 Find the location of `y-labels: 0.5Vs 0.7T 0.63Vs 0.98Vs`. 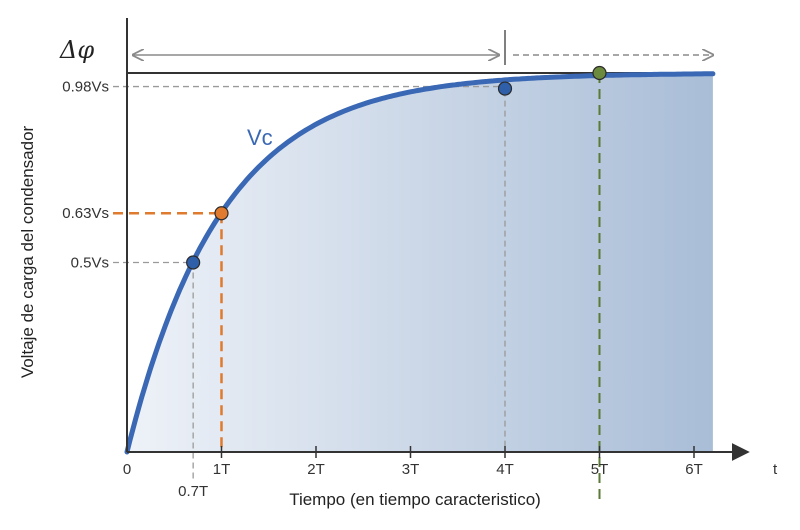

y-labels: 0.5Vs 0.7T 0.63Vs 0.98Vs is located at coordinates (135, 289).